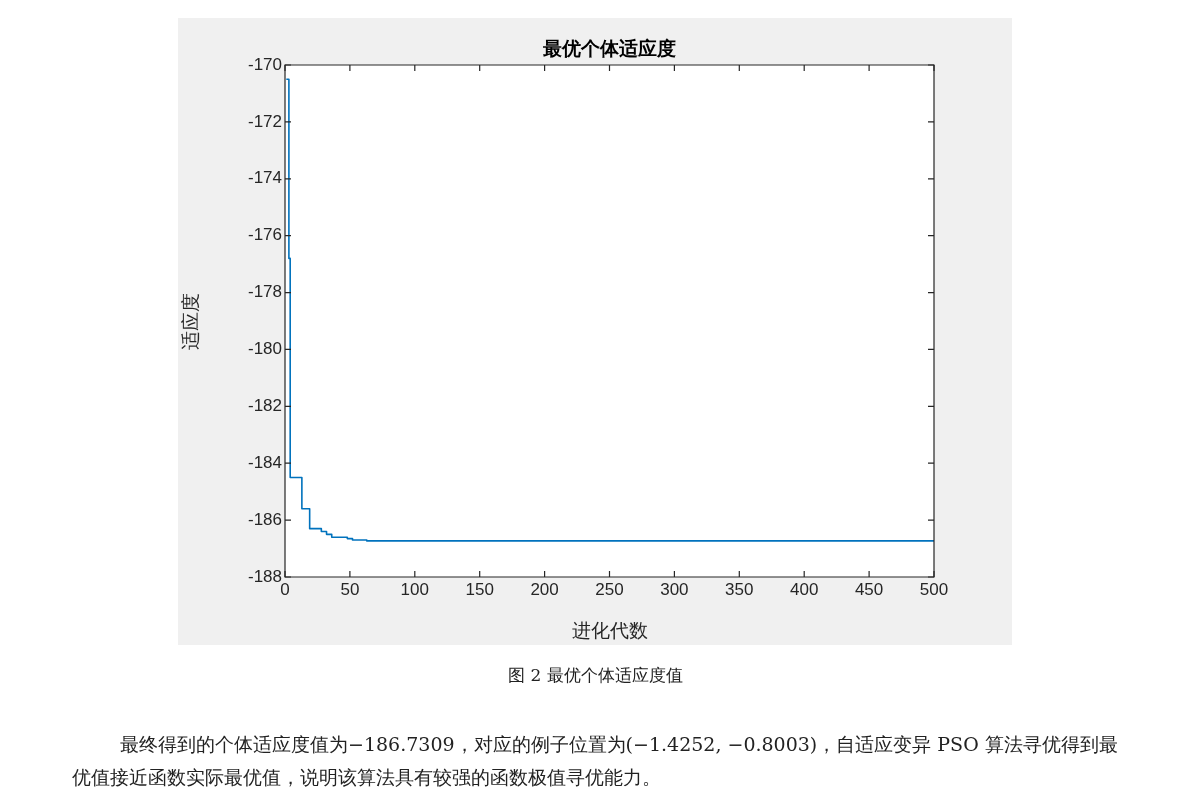  I want to click on y-tick-label: -174, so click(264, 178).